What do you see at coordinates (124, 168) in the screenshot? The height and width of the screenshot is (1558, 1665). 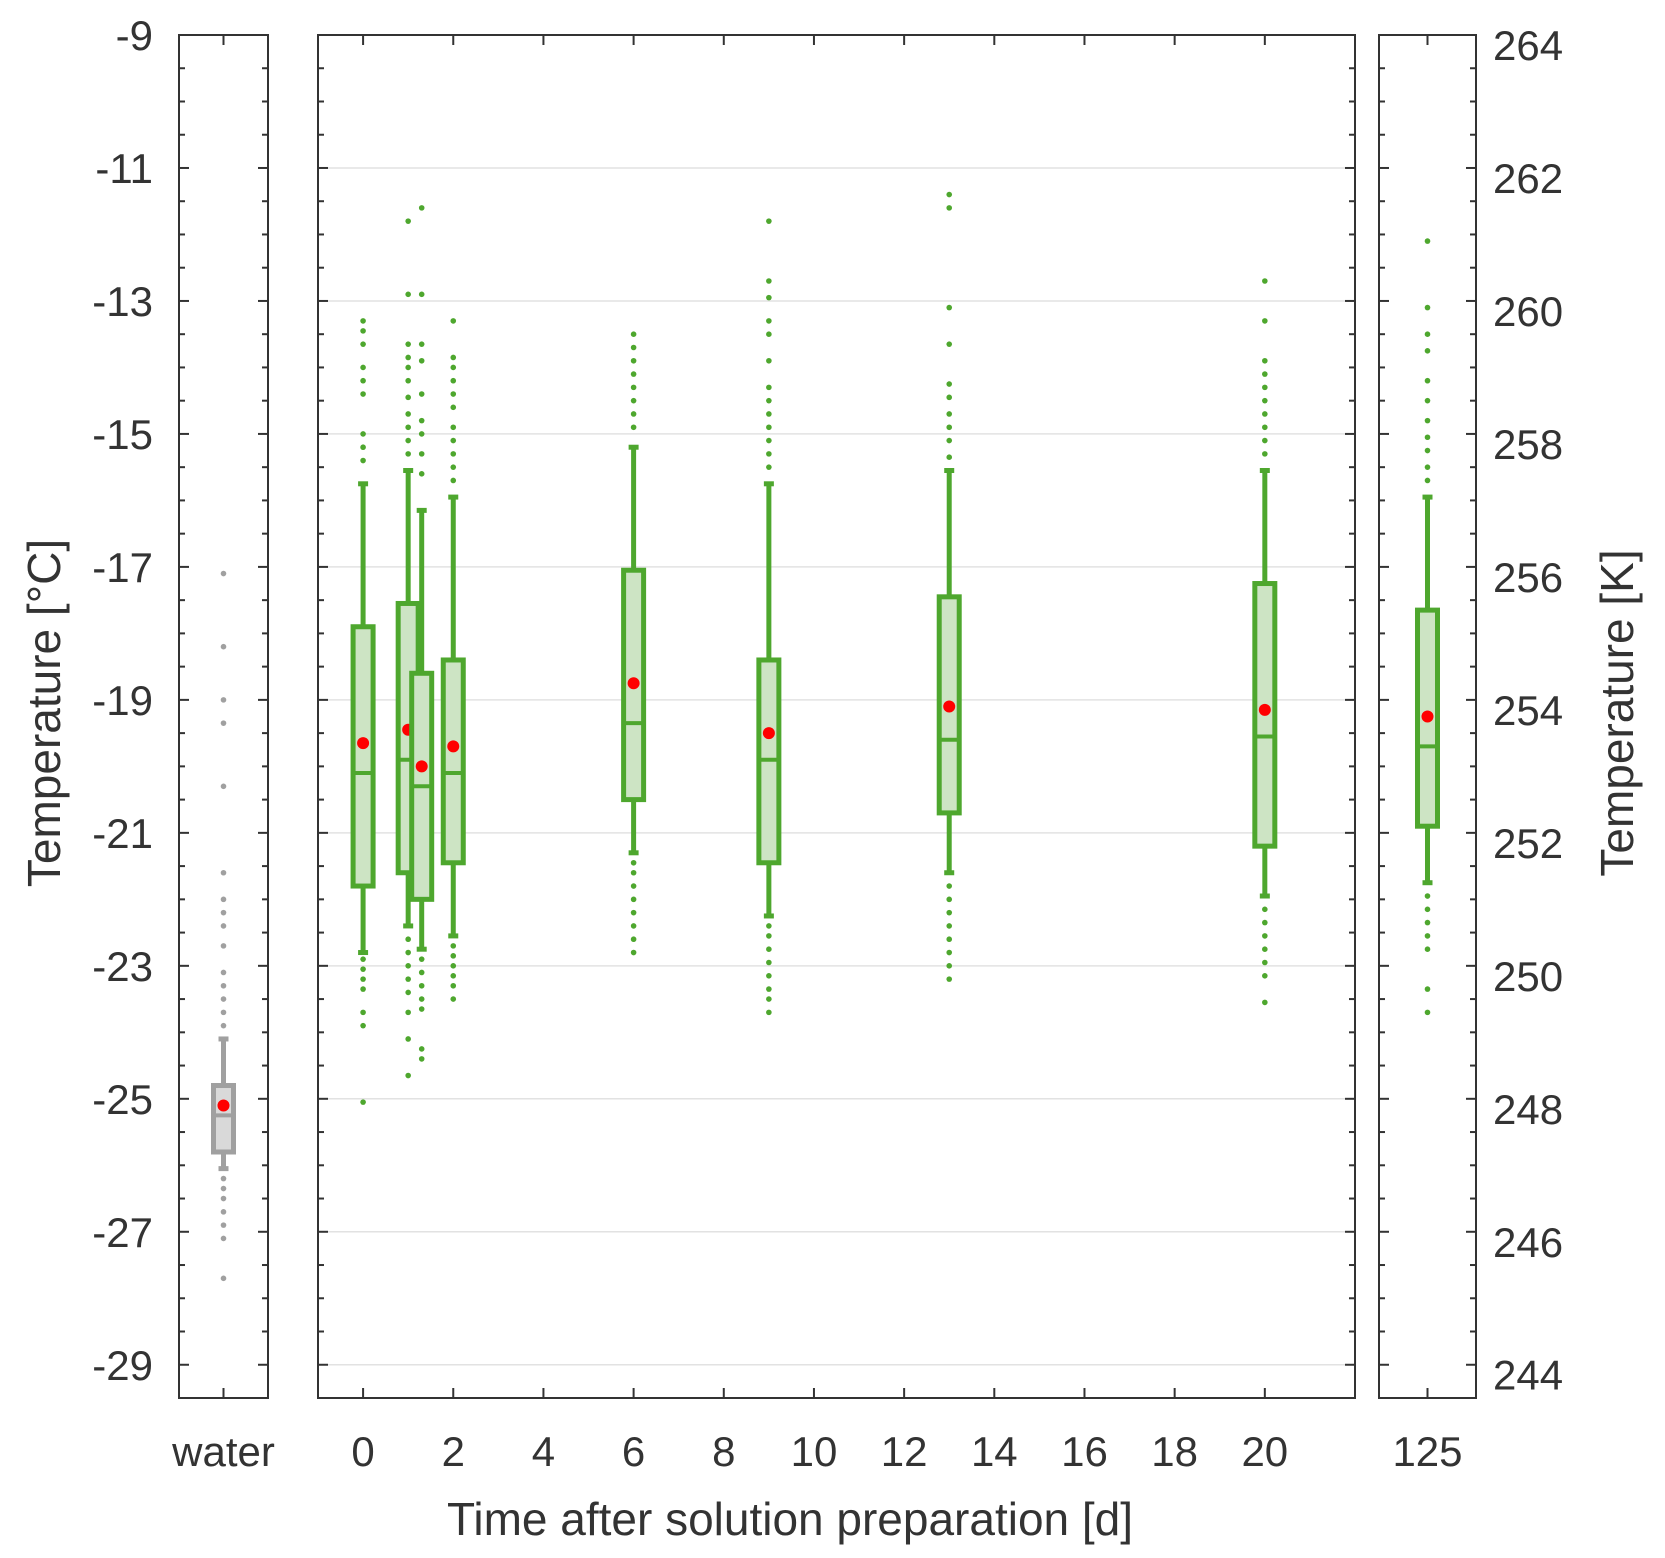 I see `y-tick-label-left: -11` at bounding box center [124, 168].